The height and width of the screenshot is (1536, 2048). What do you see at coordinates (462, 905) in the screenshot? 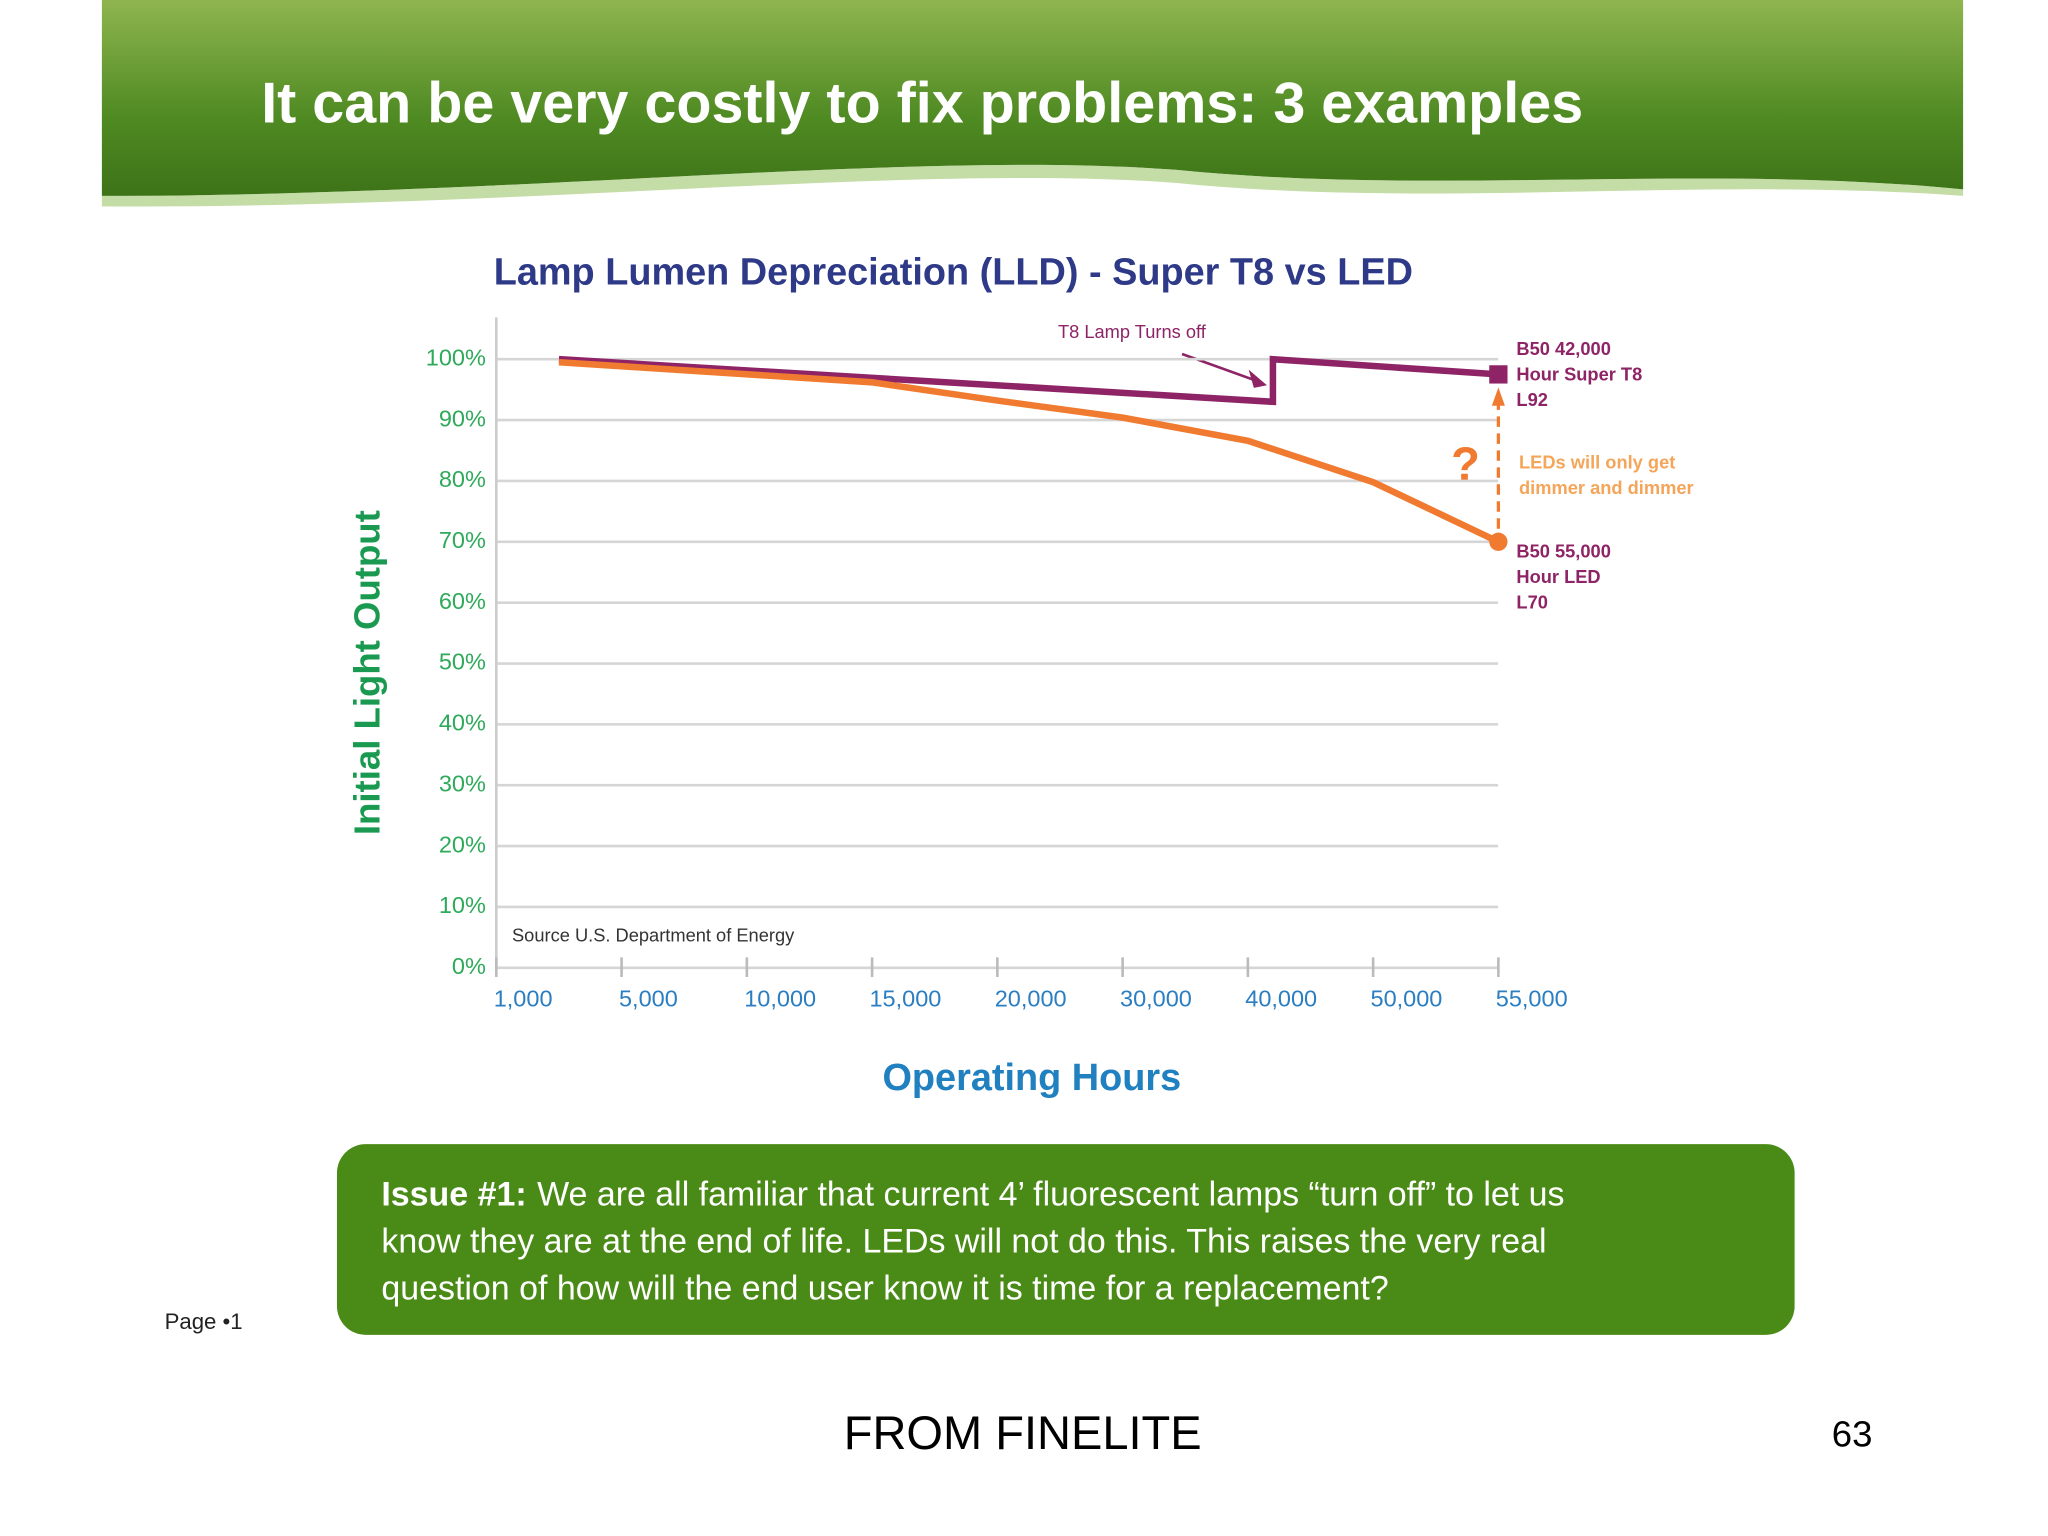
I see `y-tick-label: 10%` at bounding box center [462, 905].